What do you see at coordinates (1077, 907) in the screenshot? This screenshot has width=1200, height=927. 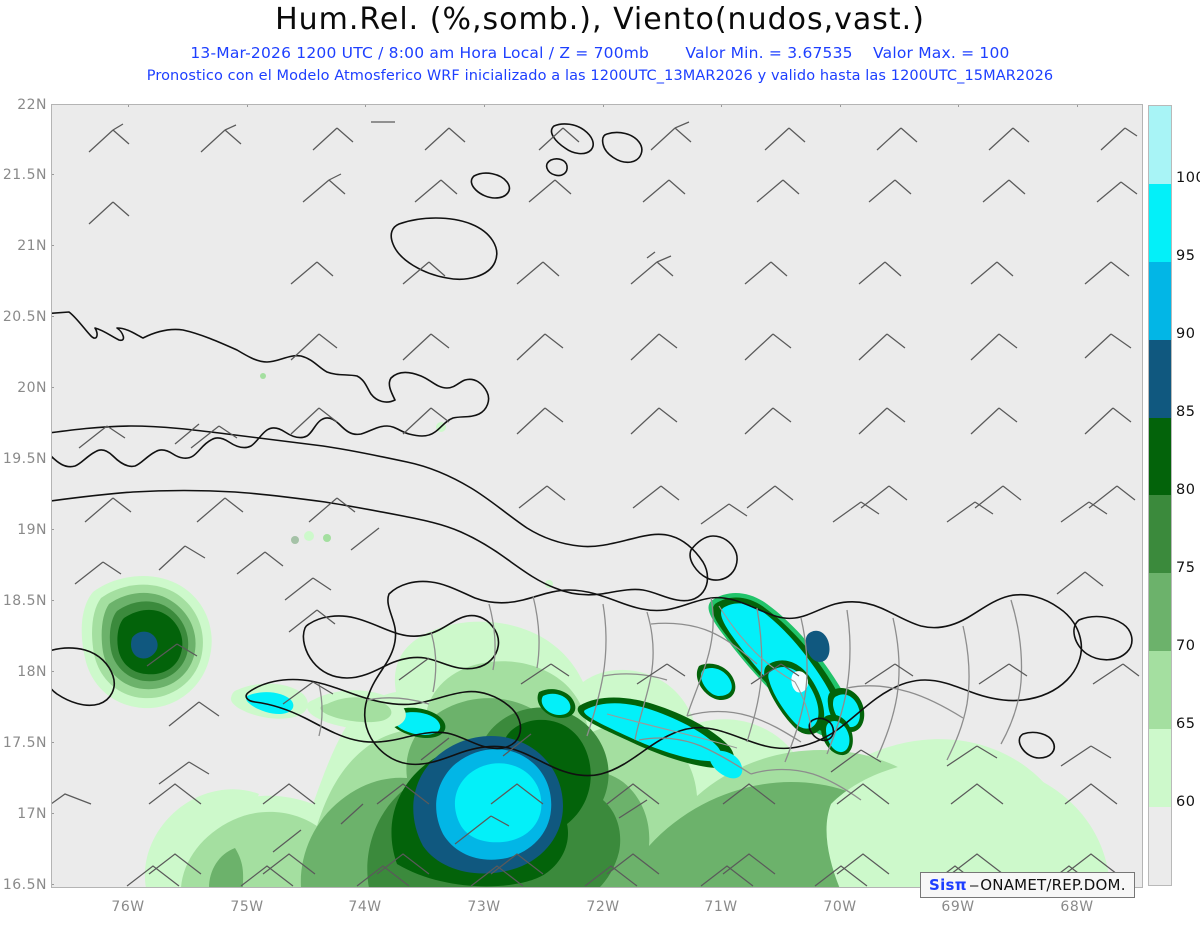 I see `xtick-68W: 68W` at bounding box center [1077, 907].